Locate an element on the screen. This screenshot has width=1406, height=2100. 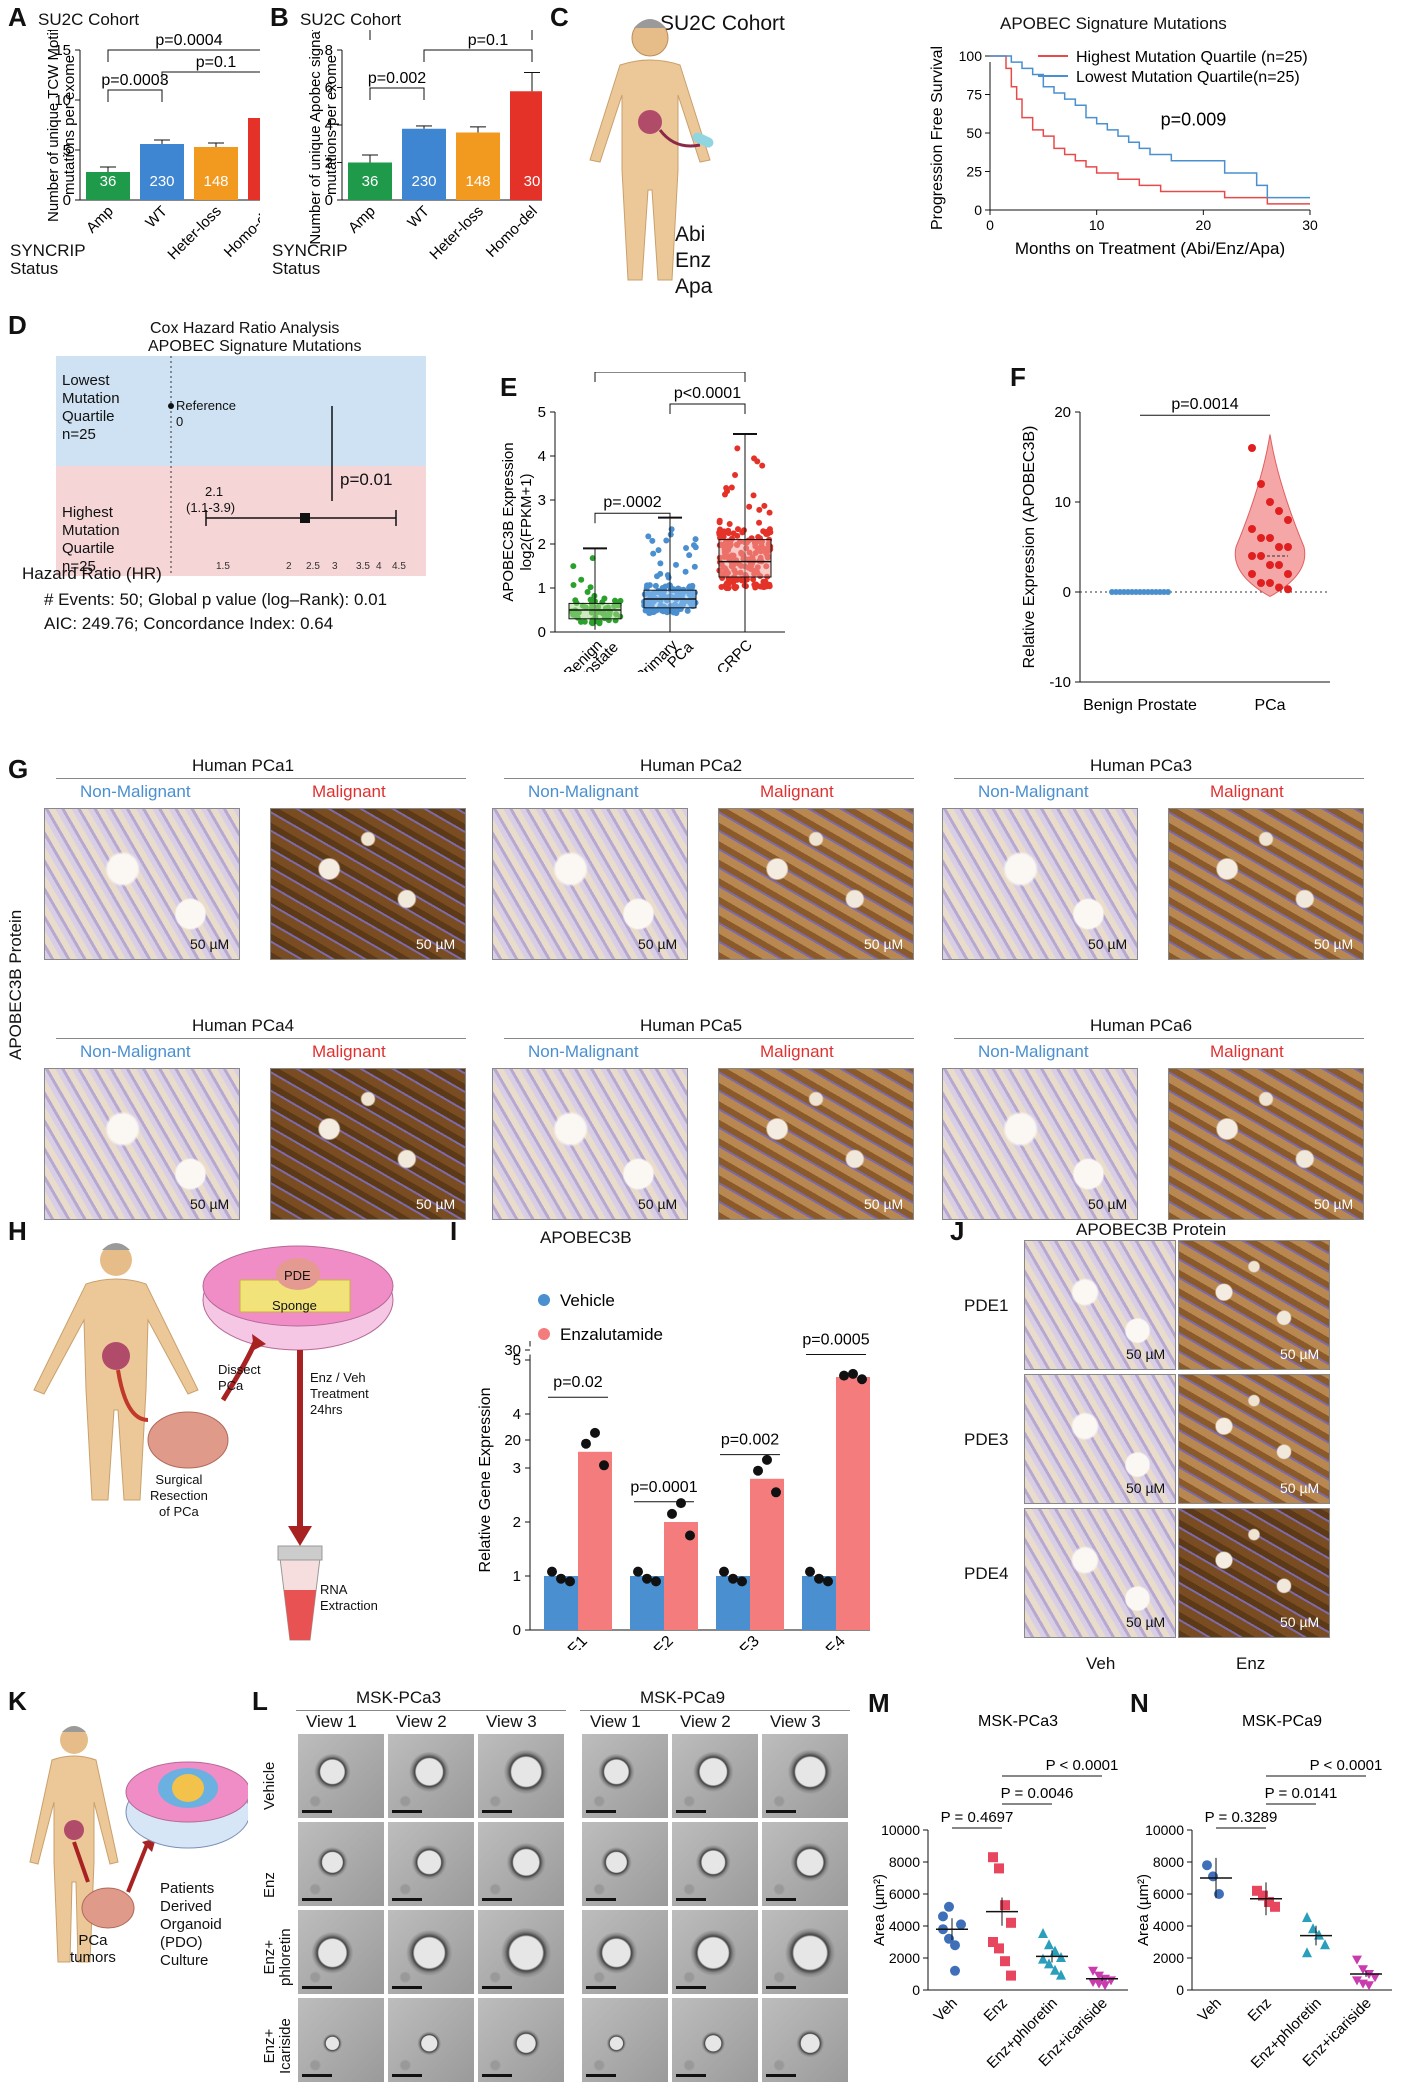
y-tick-label: 2000 is located at coordinates (1168, 1958).